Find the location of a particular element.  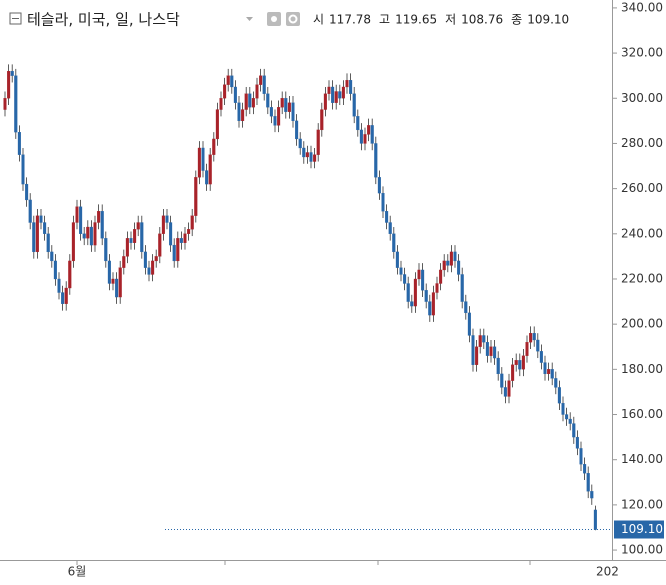

dropdown-arrow is located at coordinates (249, 19).